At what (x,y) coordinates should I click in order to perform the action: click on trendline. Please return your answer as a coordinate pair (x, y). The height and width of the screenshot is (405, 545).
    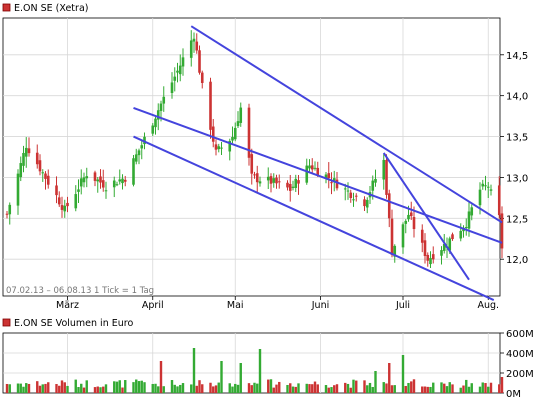
    Looking at the image, I should click on (426, 216).